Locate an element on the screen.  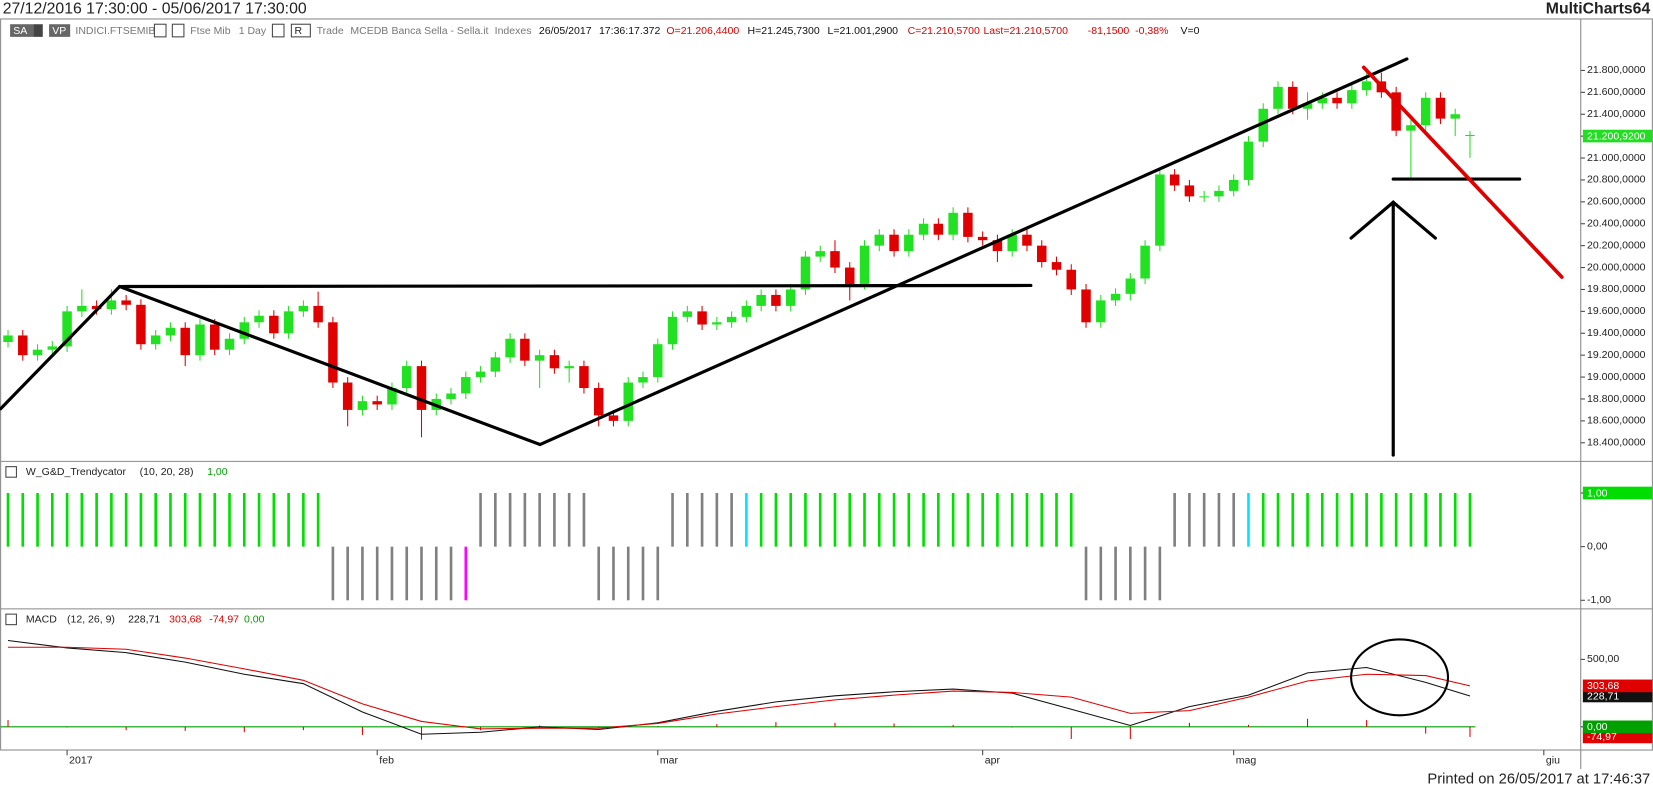
value-box-label: 1,00 is located at coordinates (1597, 493).